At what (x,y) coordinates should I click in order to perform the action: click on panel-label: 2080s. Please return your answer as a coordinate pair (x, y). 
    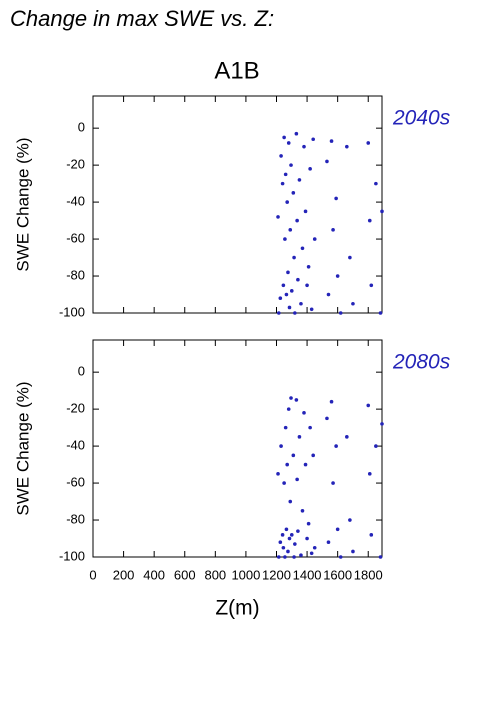
    Looking at the image, I should click on (421, 362).